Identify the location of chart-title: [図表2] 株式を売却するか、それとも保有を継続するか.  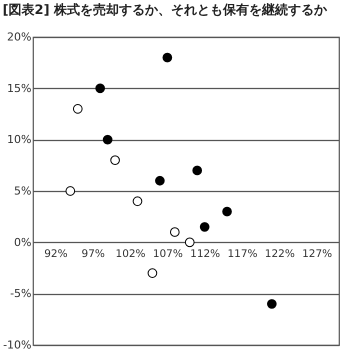
(165, 10).